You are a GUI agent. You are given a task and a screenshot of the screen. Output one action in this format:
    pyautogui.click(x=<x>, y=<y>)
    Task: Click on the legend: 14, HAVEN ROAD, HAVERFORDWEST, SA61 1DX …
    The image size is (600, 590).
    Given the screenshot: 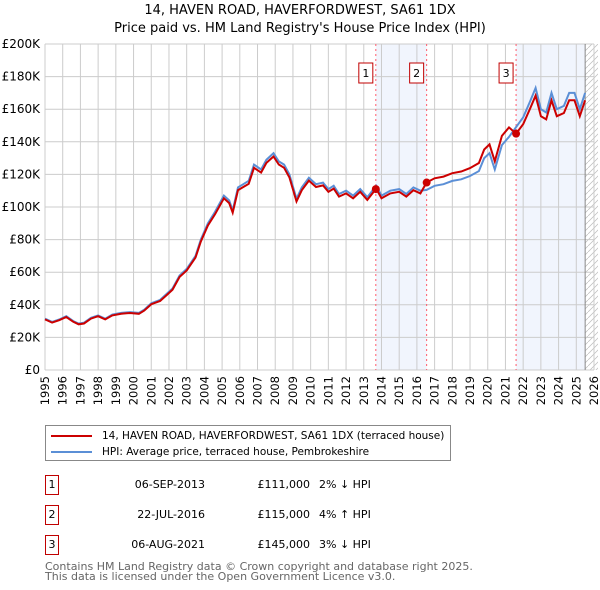 What is the action you would take?
    pyautogui.click(x=248, y=443)
    